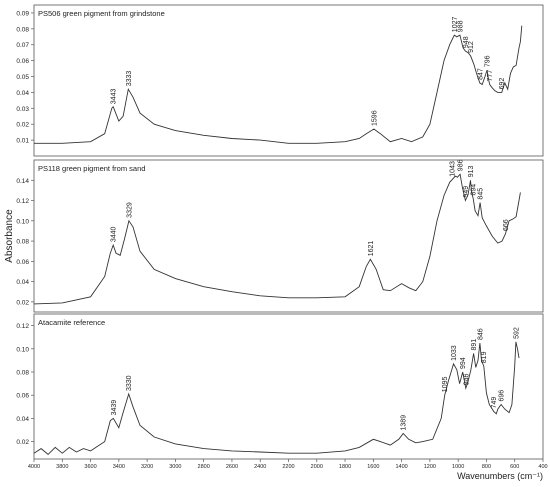  I want to click on peak-label: 1621, so click(371, 249).